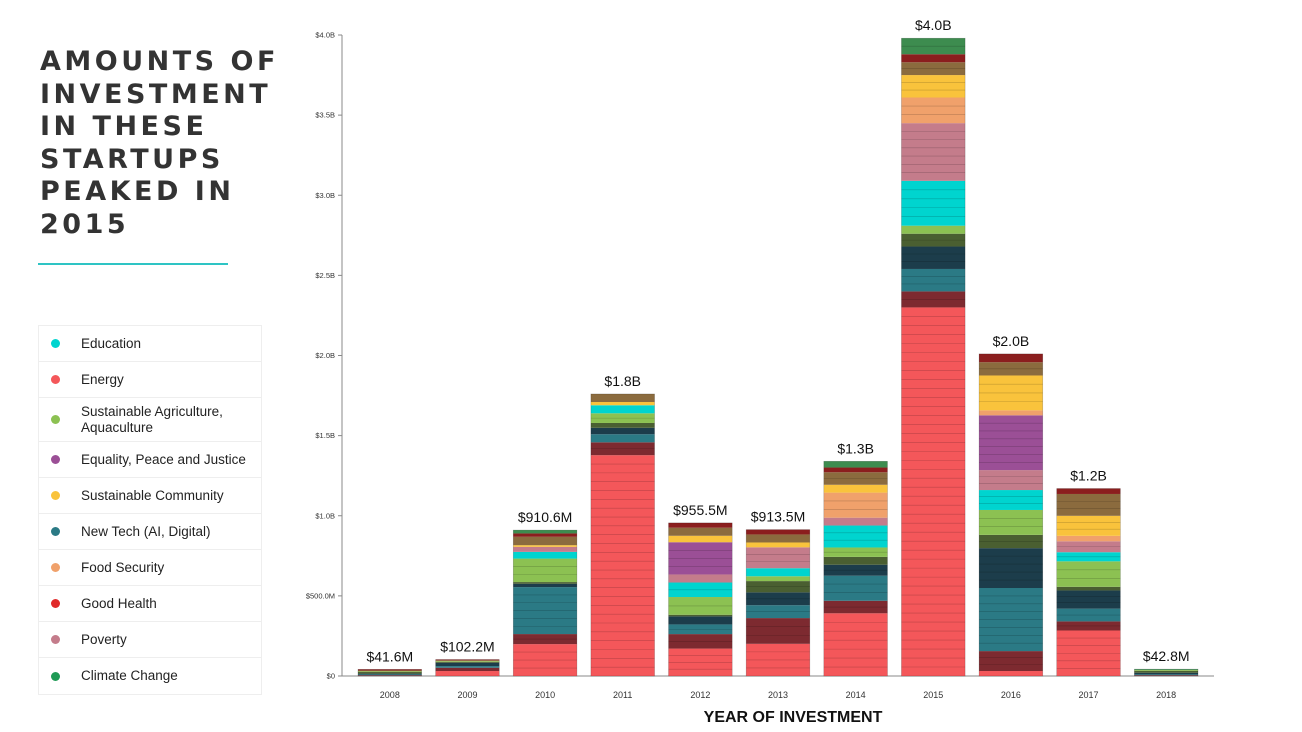 This screenshot has width=1302, height=732. What do you see at coordinates (1011, 695) in the screenshot?
I see `x-tick-label: 2016` at bounding box center [1011, 695].